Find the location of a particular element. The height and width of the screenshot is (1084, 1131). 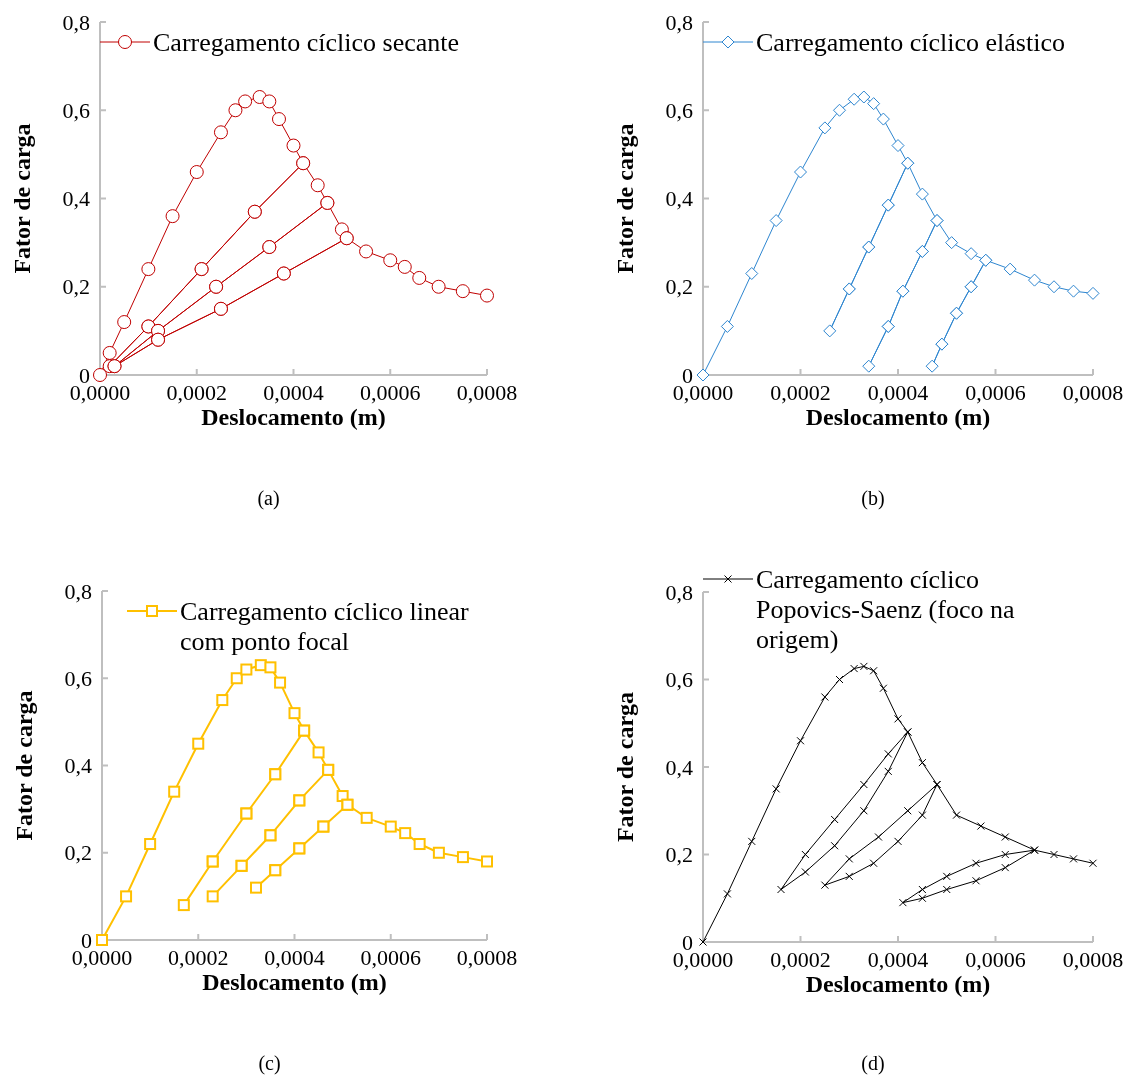

legend-label: Carregamento cíclico elástico is located at coordinates (910, 43).